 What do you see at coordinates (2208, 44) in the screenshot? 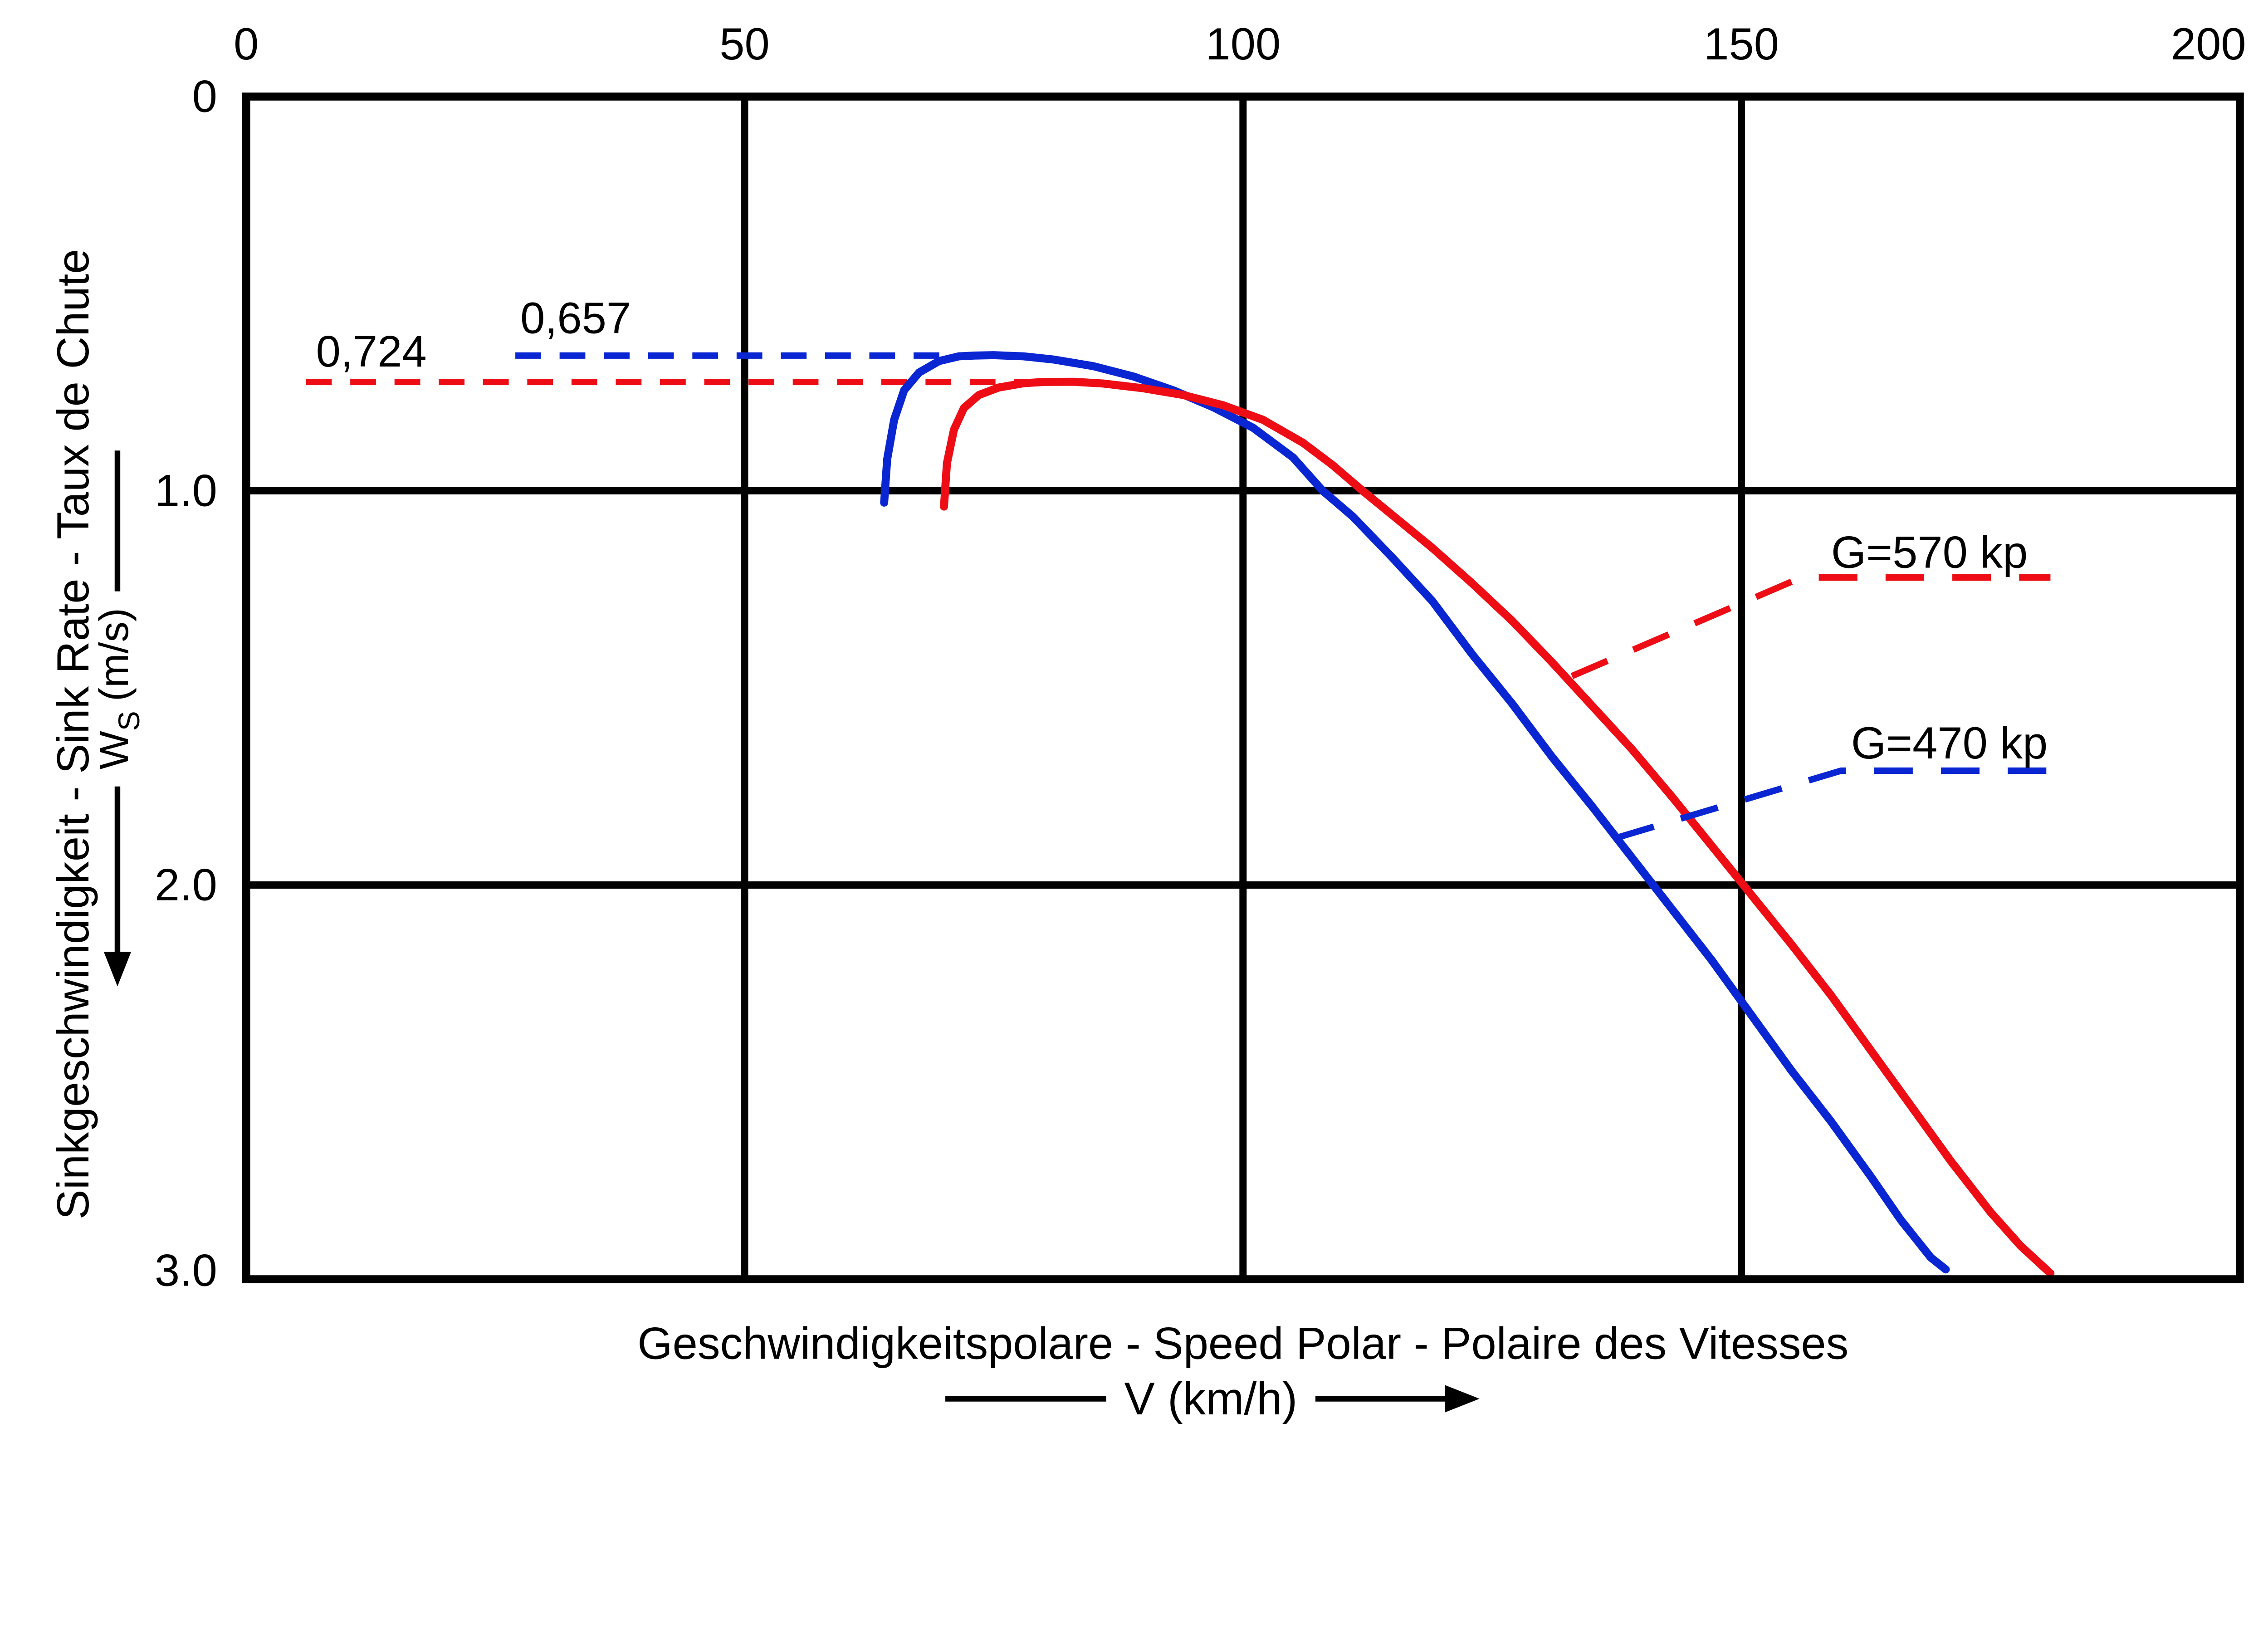
I see `x-tick-200: 200` at bounding box center [2208, 44].